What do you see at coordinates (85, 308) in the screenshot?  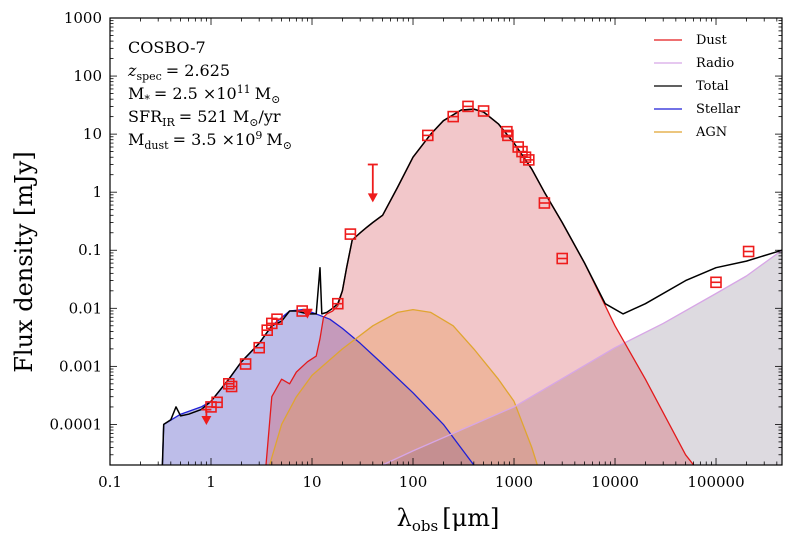 I see `y-tick-label: 0.01` at bounding box center [85, 308].